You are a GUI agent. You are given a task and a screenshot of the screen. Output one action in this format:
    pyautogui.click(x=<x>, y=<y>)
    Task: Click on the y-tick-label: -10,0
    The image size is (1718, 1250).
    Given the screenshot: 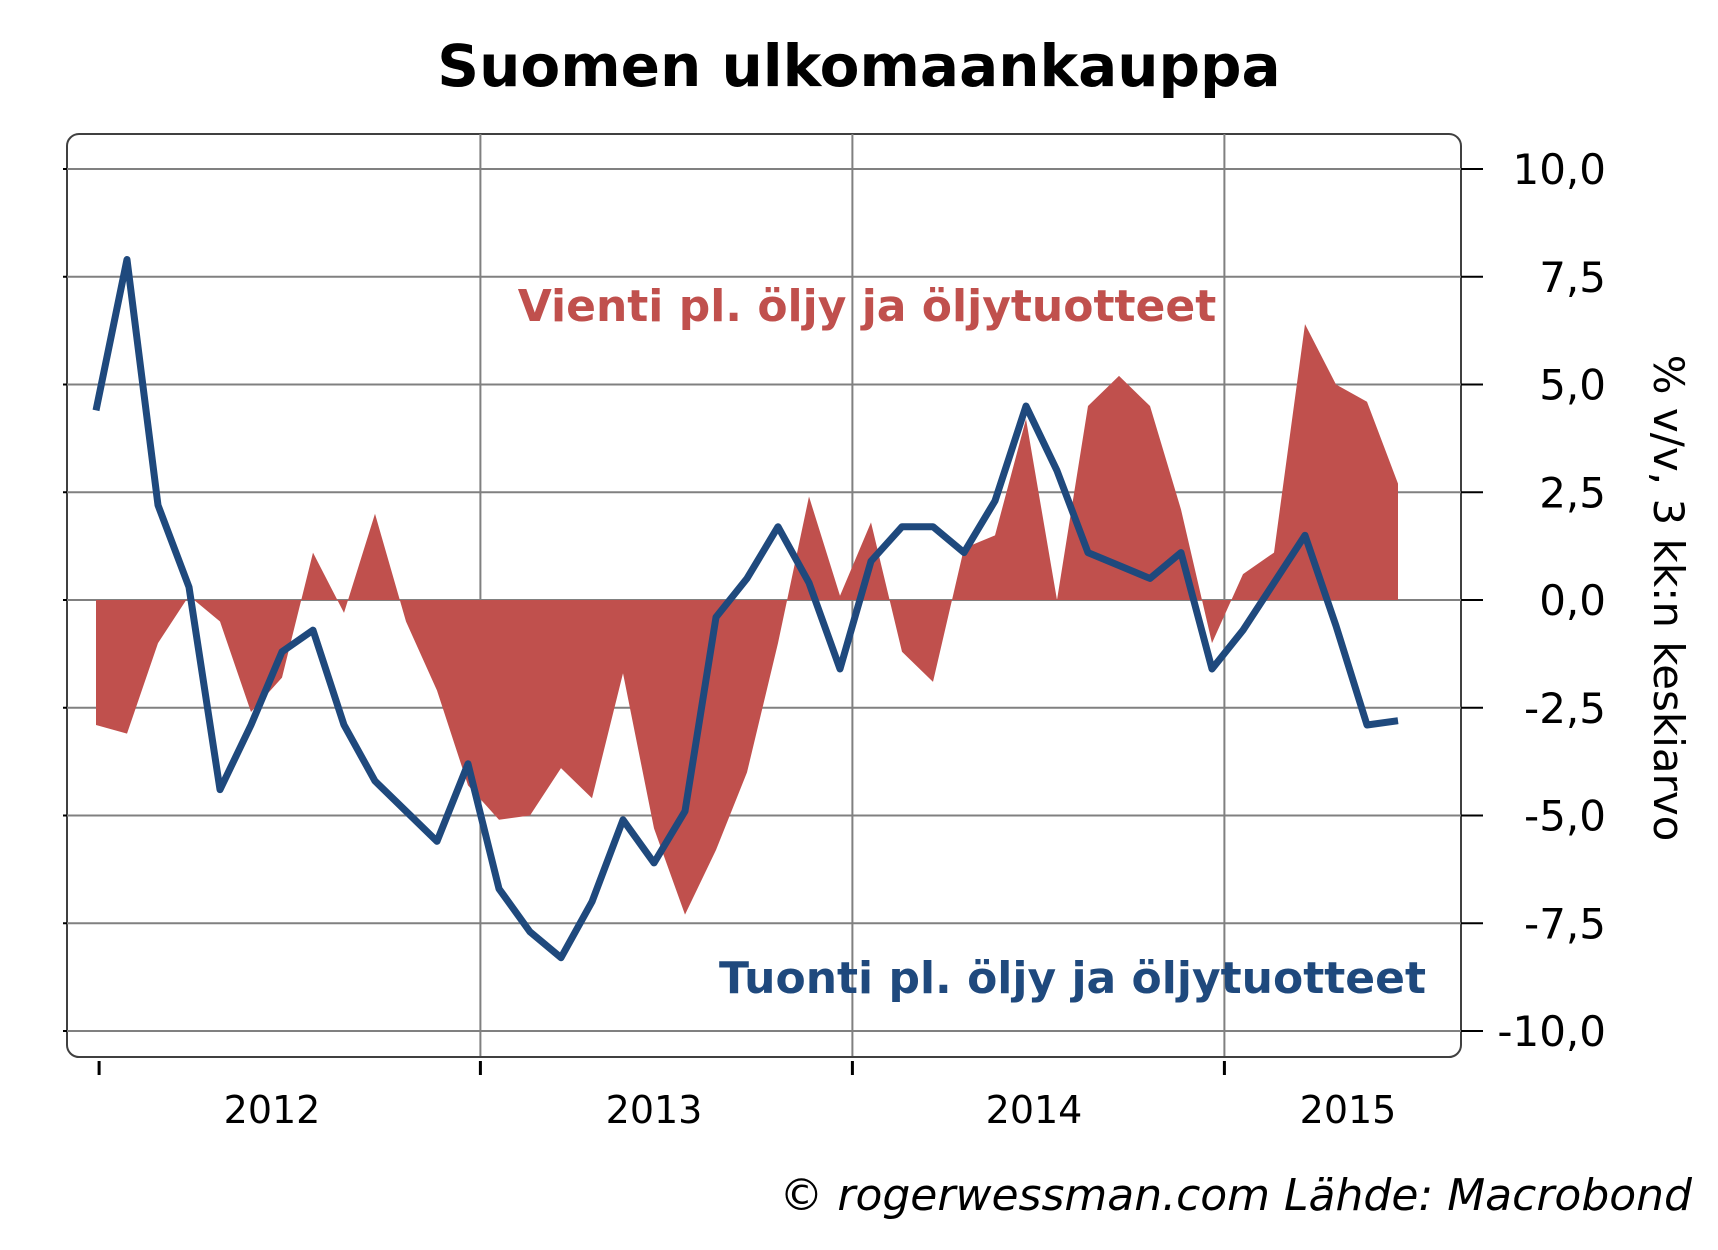 What is the action you would take?
    pyautogui.click(x=1551, y=1031)
    